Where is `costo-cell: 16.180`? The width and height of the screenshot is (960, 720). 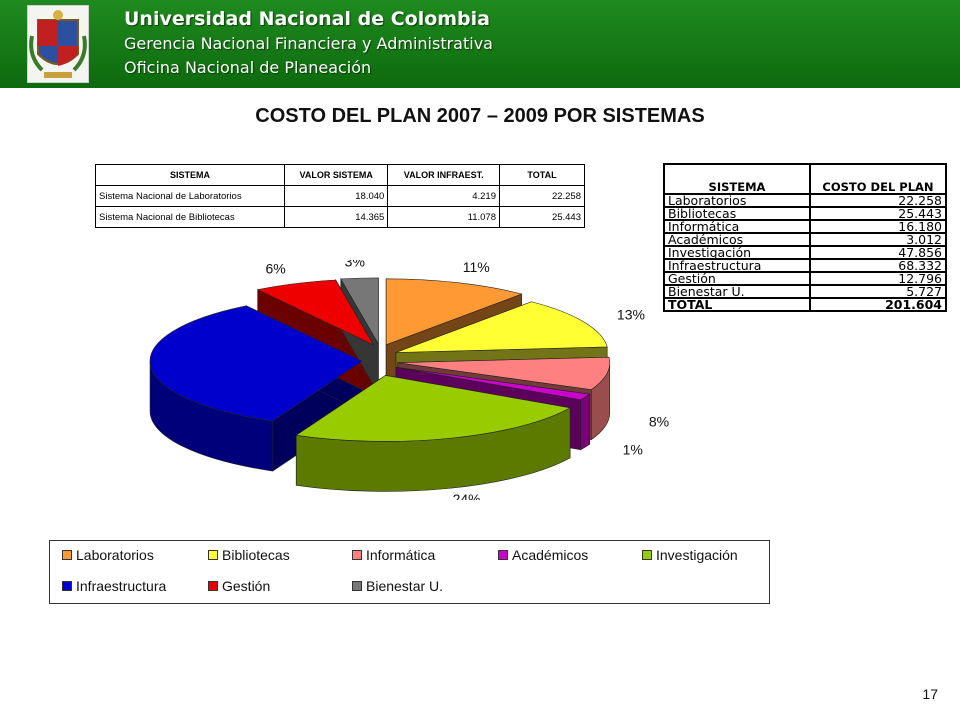
costo-cell: 16.180 is located at coordinates (878, 226).